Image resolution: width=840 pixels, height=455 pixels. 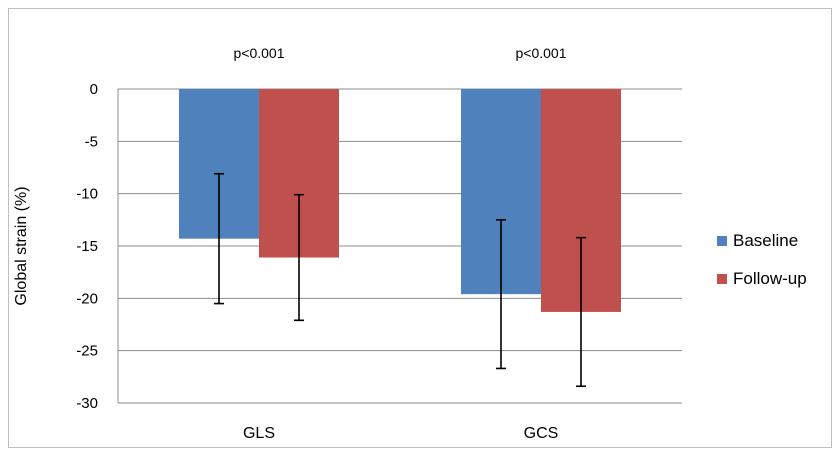 I want to click on legend-label: Baseline, so click(x=765, y=240).